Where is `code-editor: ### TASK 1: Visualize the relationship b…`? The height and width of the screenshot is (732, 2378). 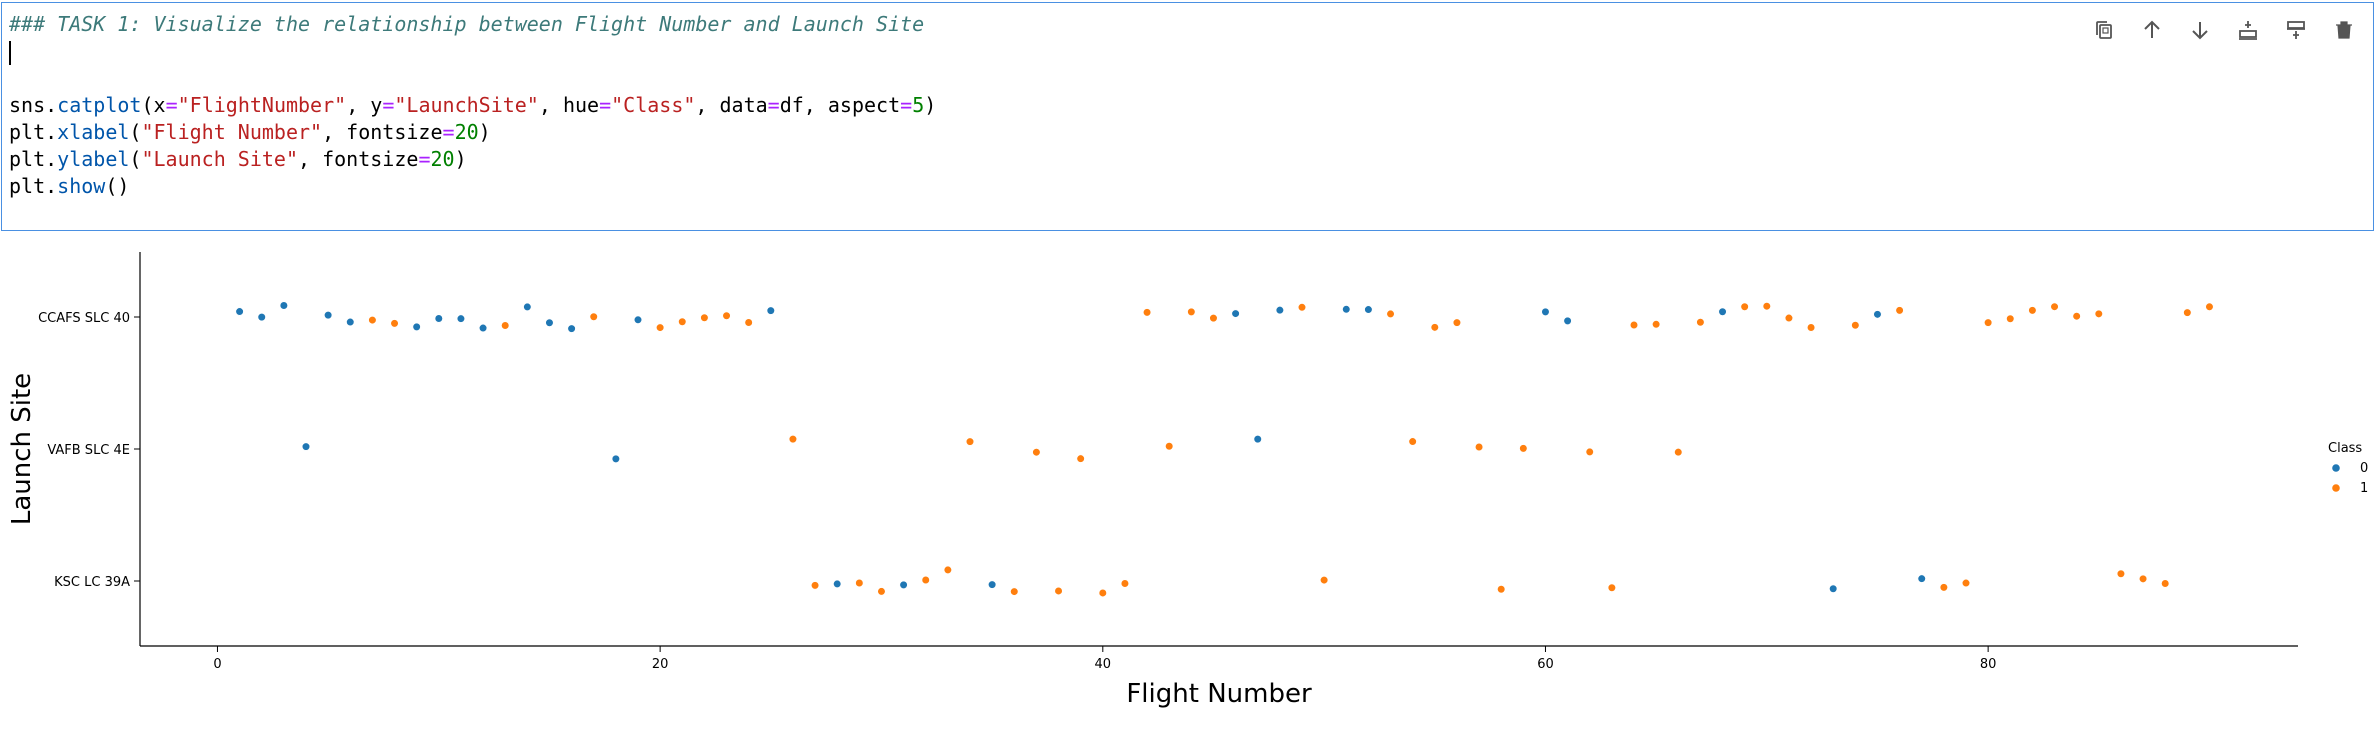
code-editor: ### TASK 1: Visualize the relationship b… is located at coordinates (472, 105).